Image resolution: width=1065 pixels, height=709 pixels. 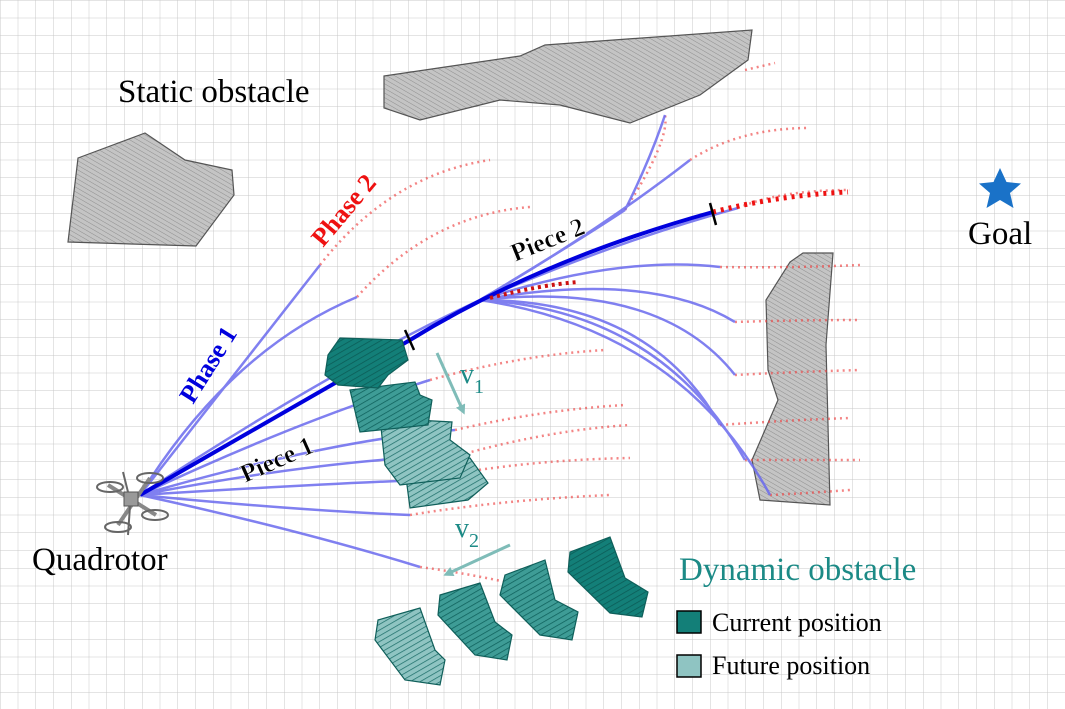 What do you see at coordinates (689, 622) in the screenshot?
I see `legend-current-swatch` at bounding box center [689, 622].